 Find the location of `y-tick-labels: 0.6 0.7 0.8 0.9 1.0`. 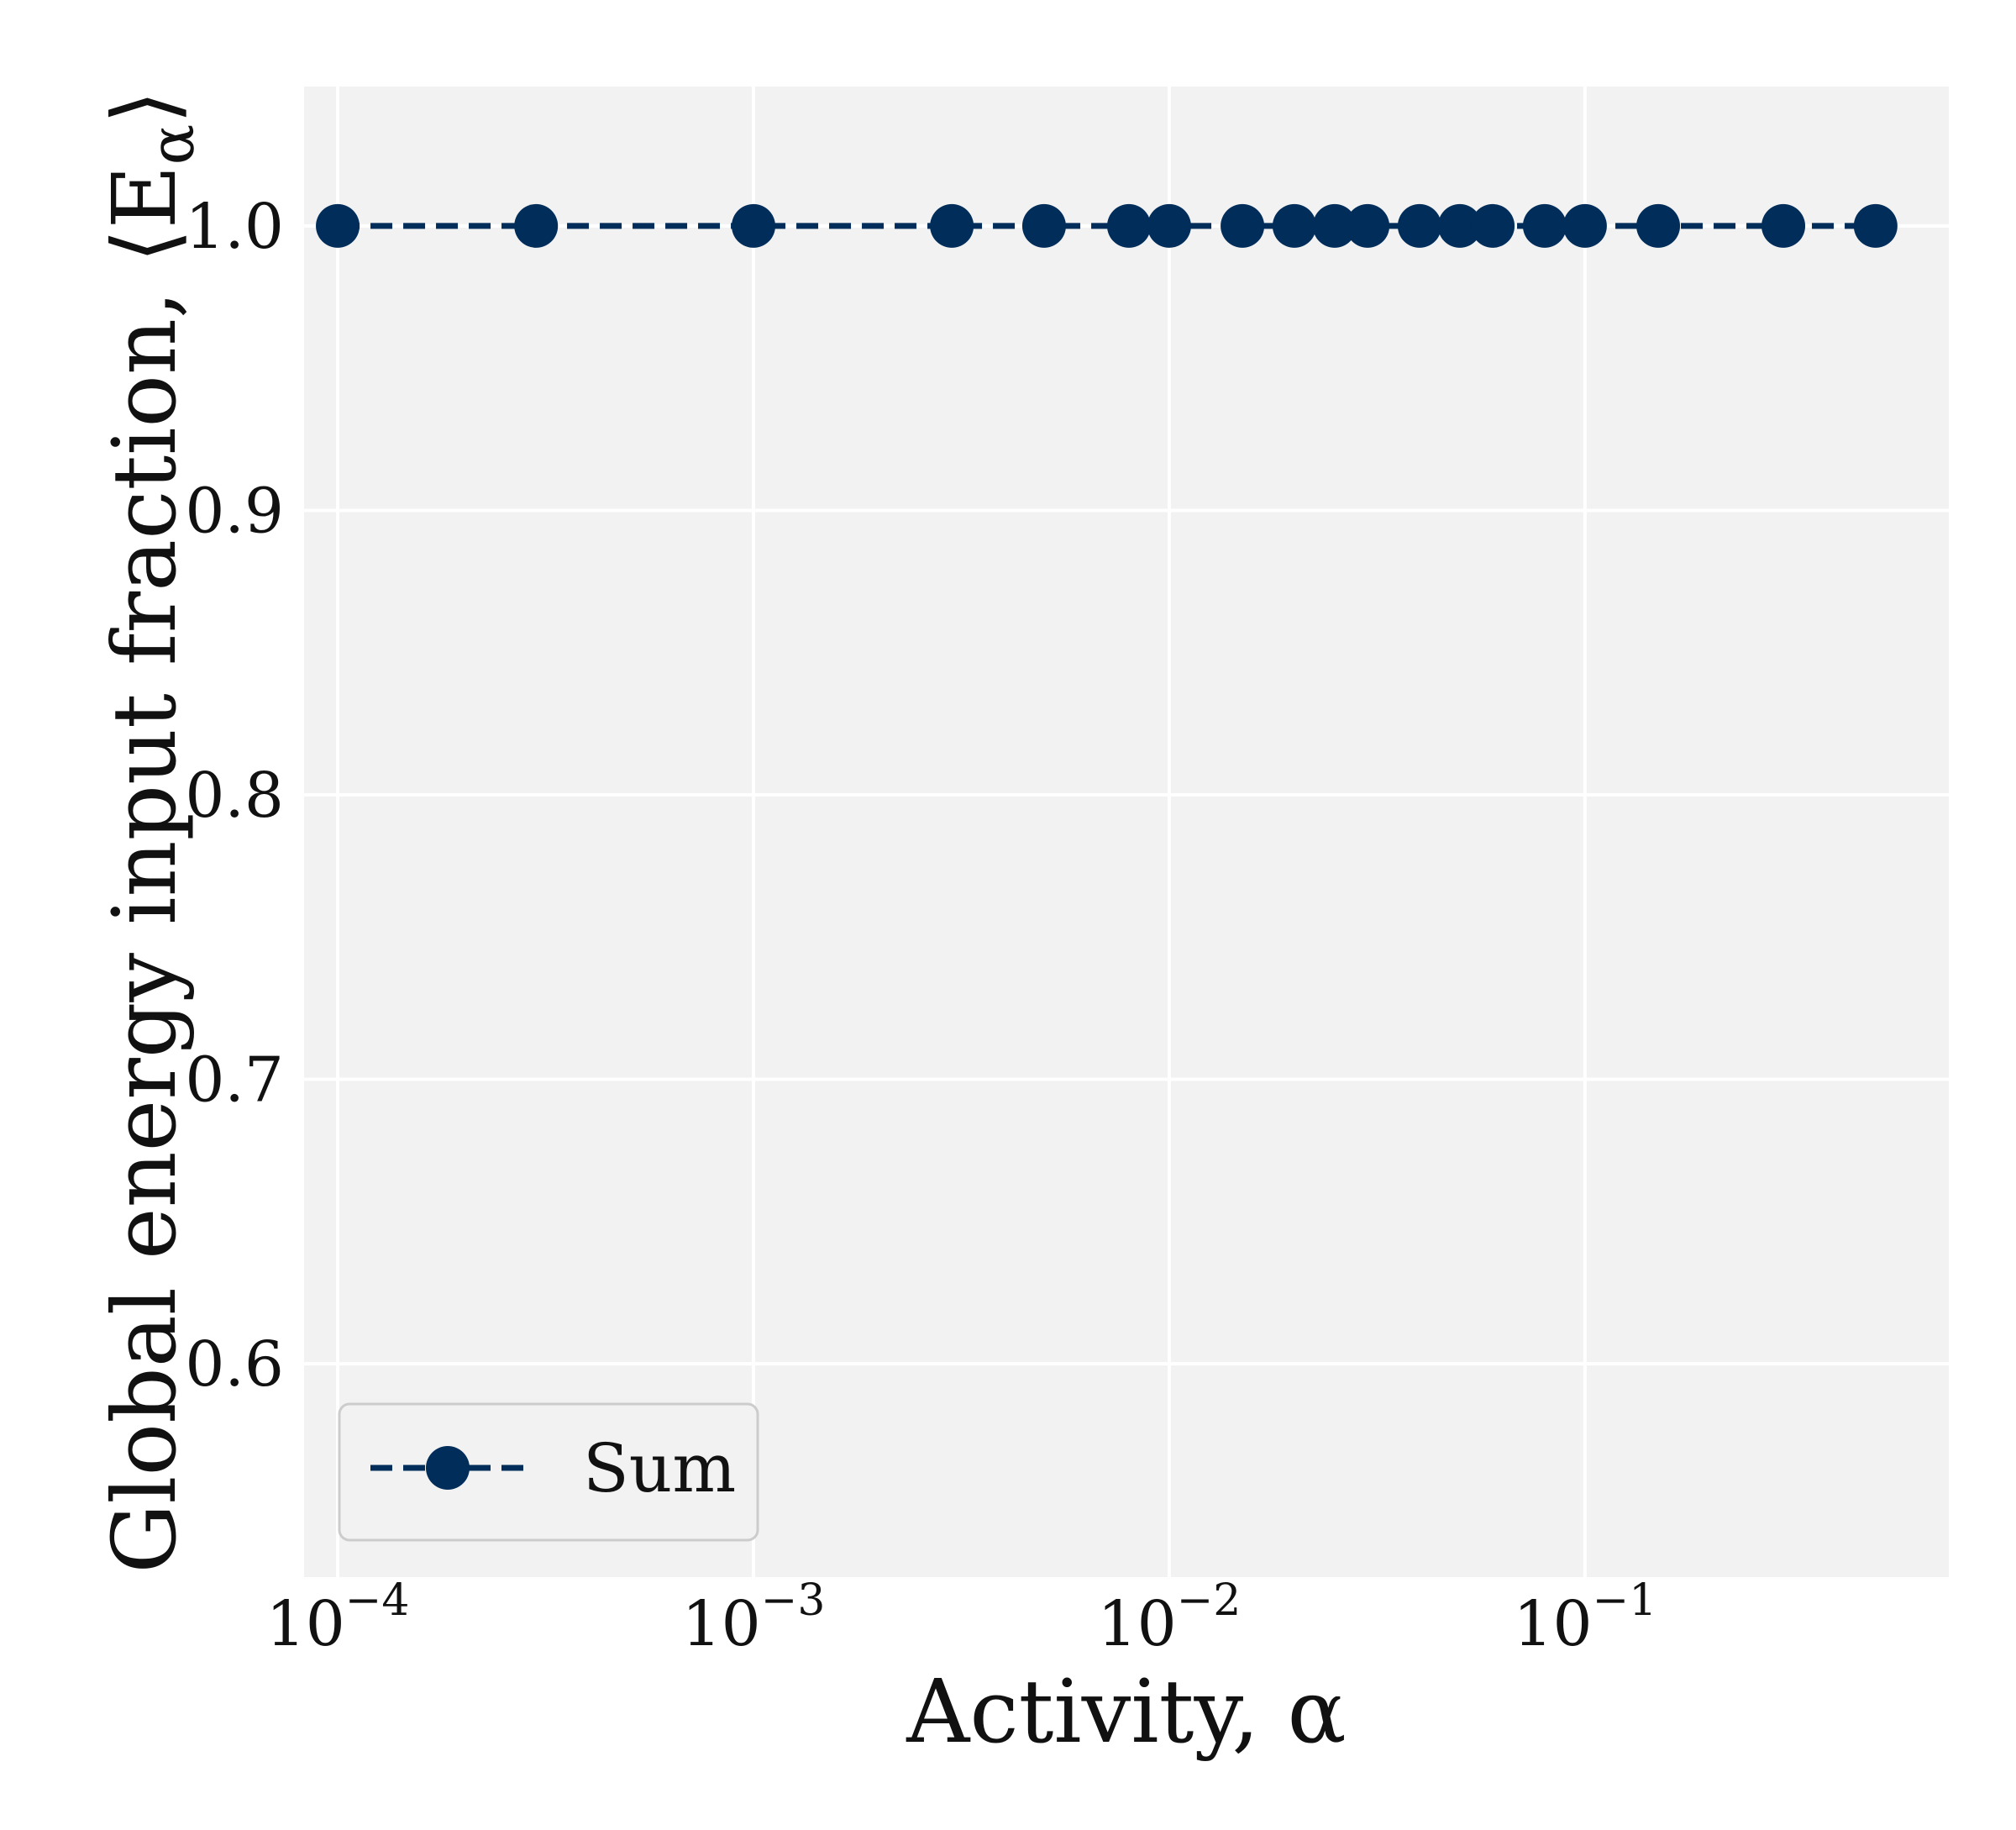

y-tick-labels: 0.6 0.7 0.8 0.9 1.0 is located at coordinates (234, 796).